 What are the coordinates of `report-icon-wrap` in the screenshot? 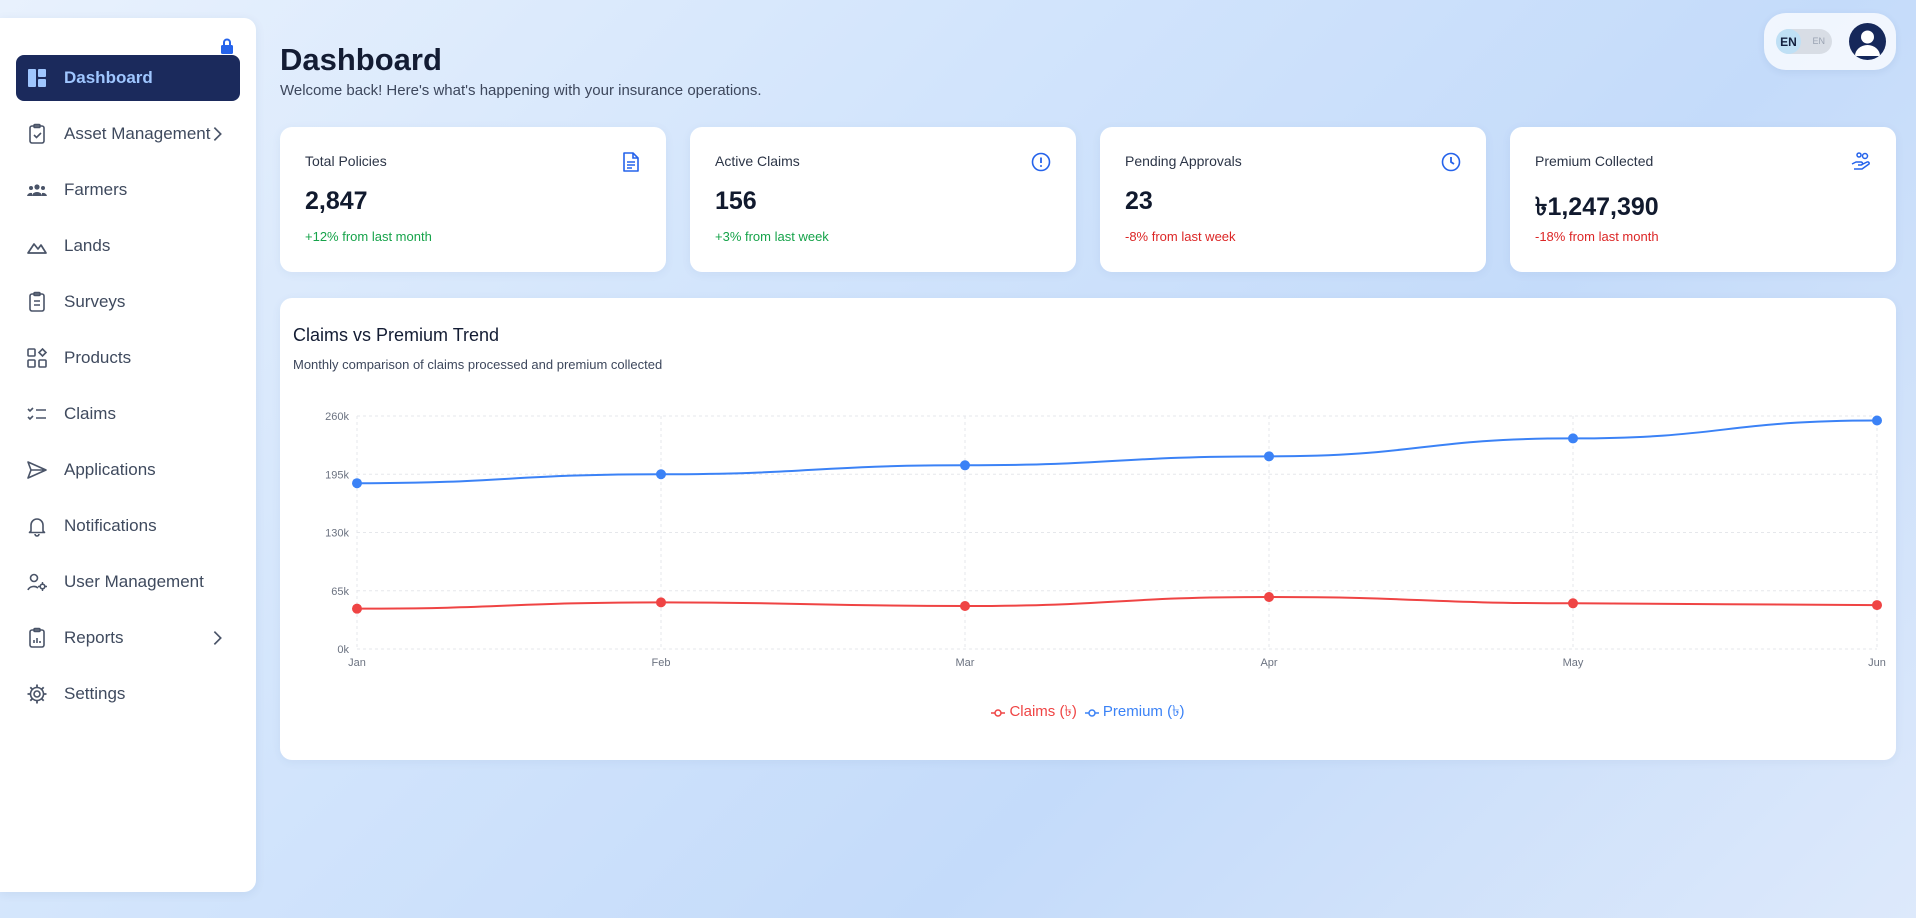 It's located at (37, 638).